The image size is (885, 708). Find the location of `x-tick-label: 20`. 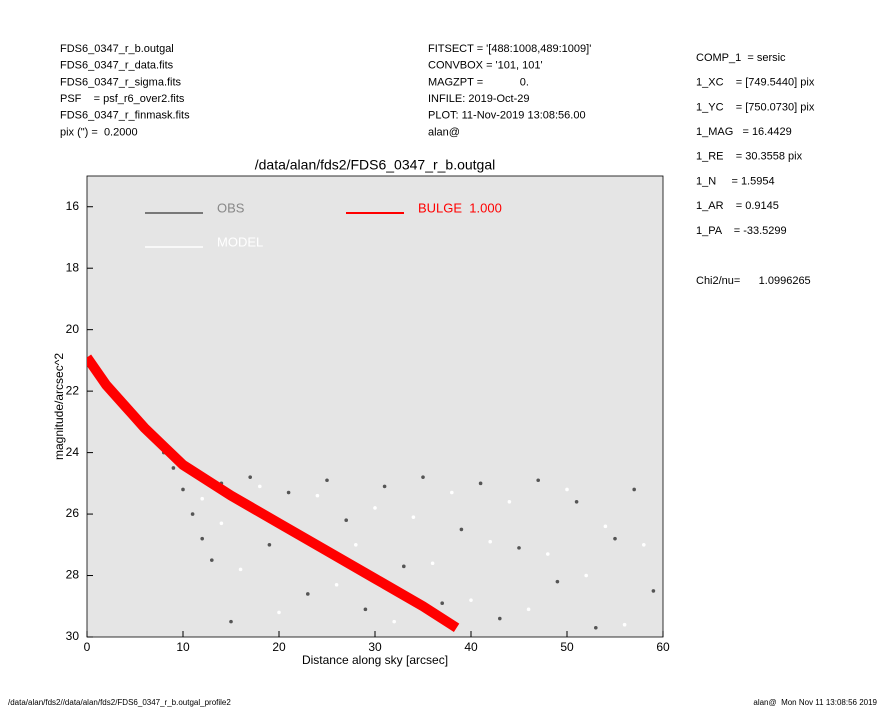

x-tick-label: 20 is located at coordinates (279, 647).